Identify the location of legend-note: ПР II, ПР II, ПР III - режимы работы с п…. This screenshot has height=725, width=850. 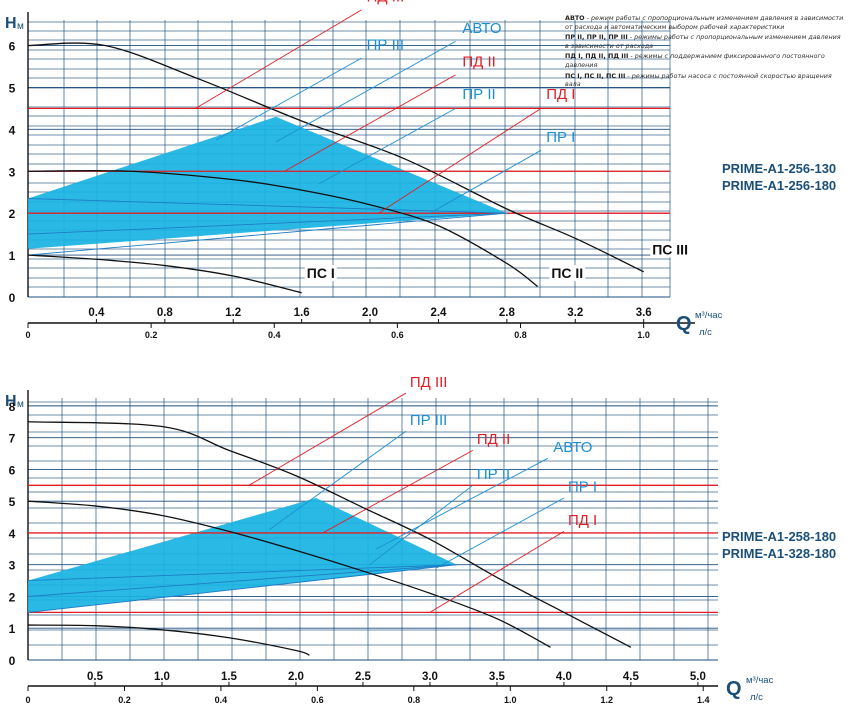
(703, 41).